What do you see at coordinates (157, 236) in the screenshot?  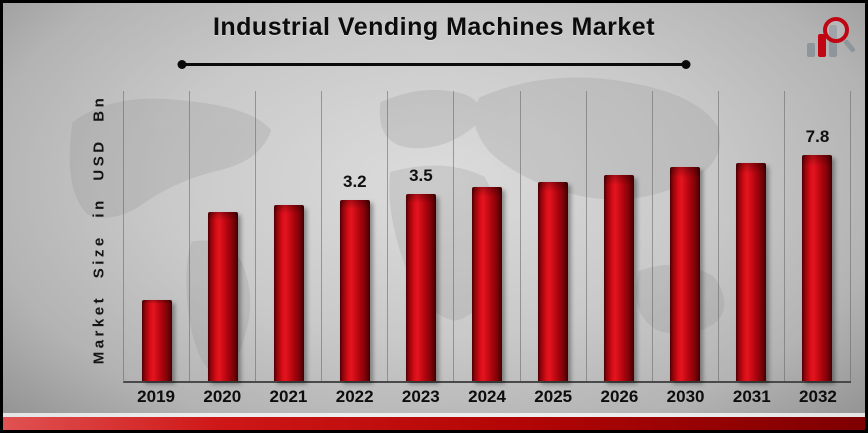 I see `chart-column-2019` at bounding box center [157, 236].